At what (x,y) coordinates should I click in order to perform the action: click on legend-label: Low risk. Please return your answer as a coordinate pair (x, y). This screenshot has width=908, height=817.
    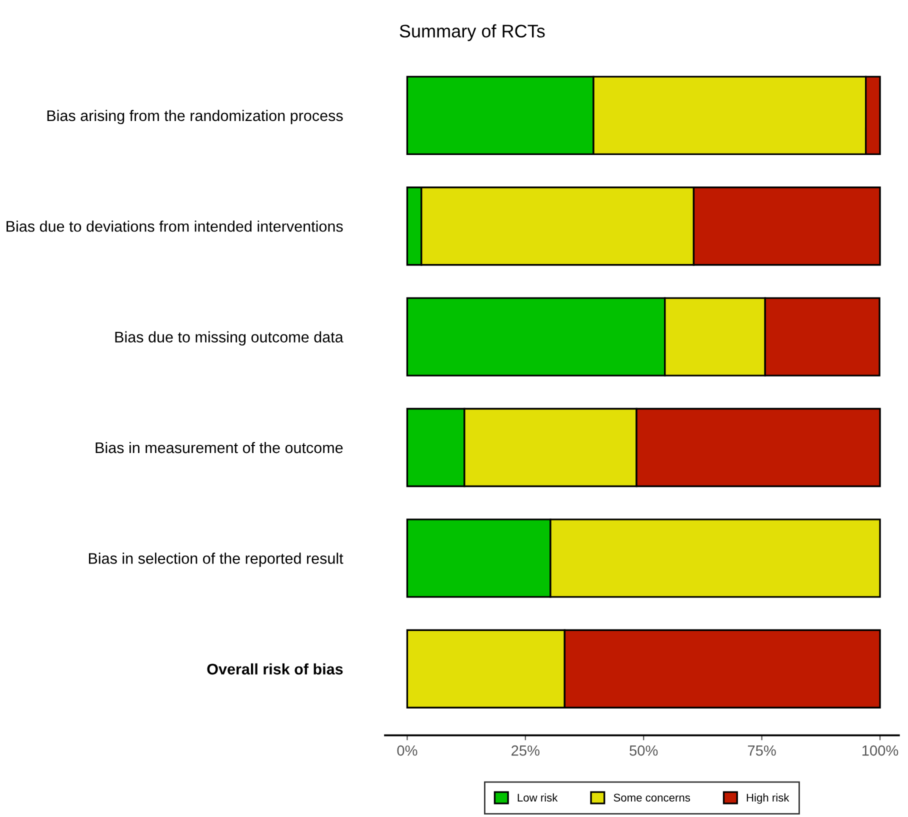
    Looking at the image, I should click on (538, 797).